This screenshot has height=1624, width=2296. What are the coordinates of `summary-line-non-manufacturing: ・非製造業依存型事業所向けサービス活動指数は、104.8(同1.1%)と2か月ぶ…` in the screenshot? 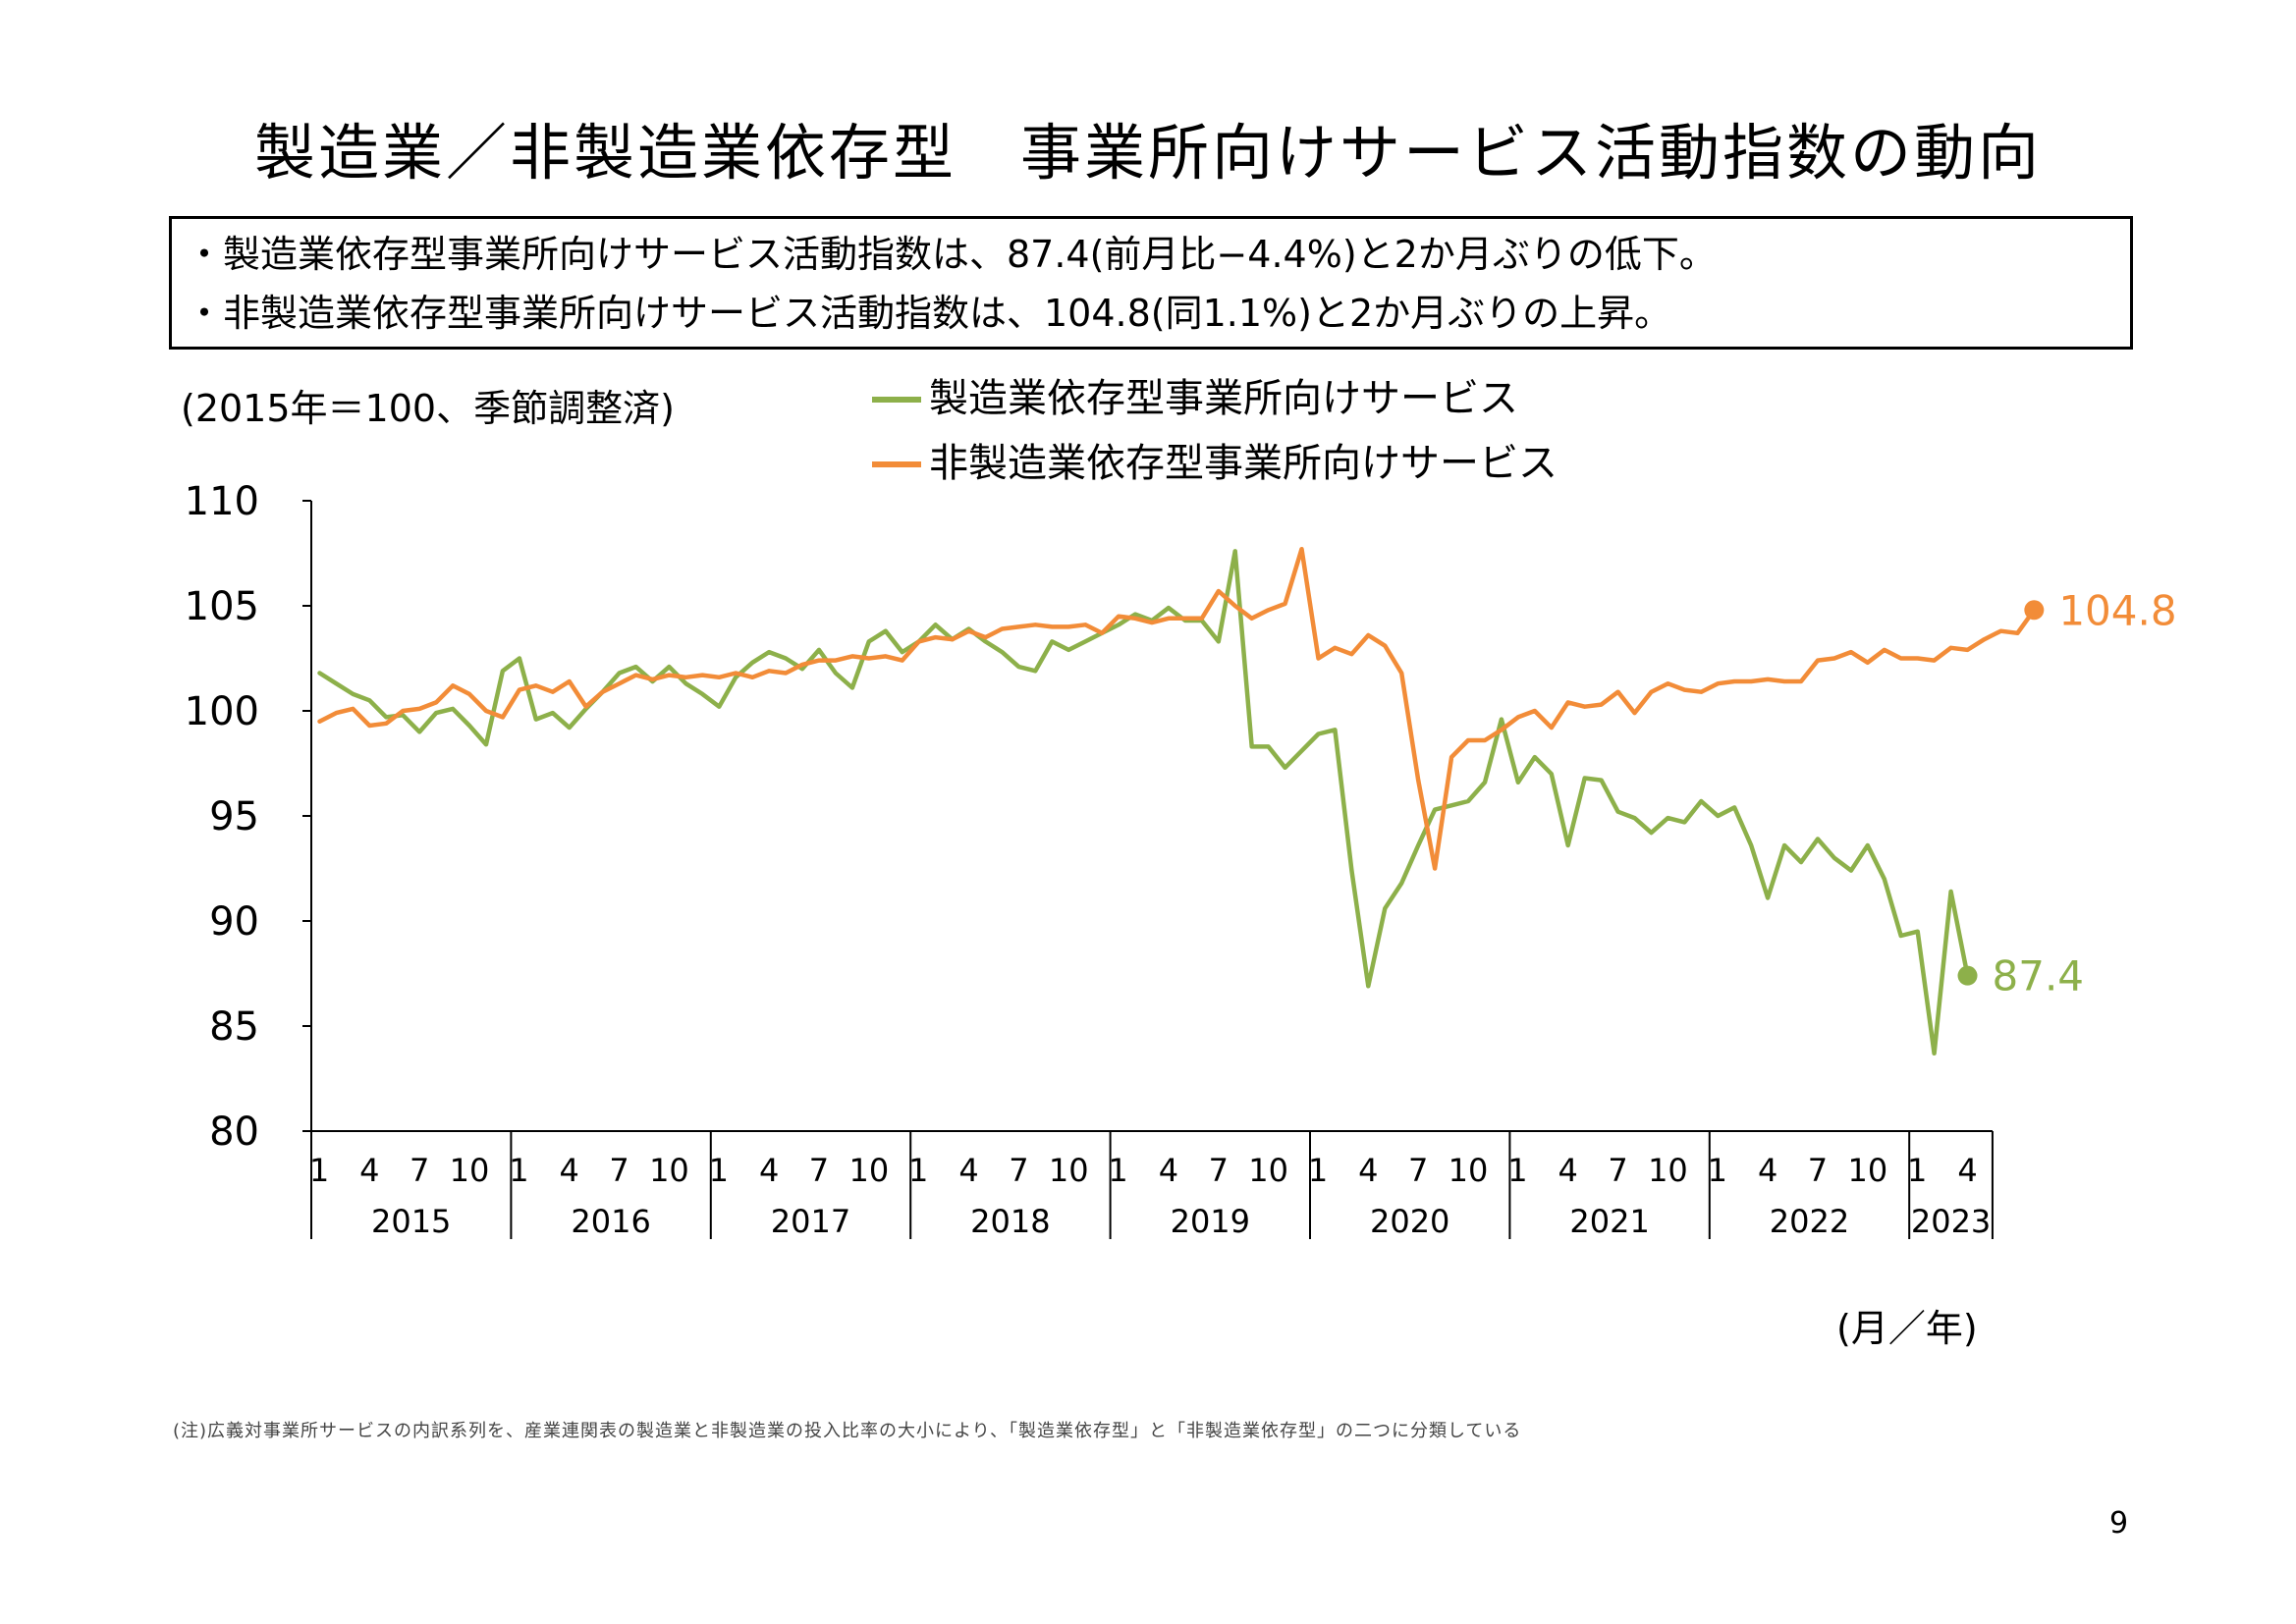 It's located at (929, 313).